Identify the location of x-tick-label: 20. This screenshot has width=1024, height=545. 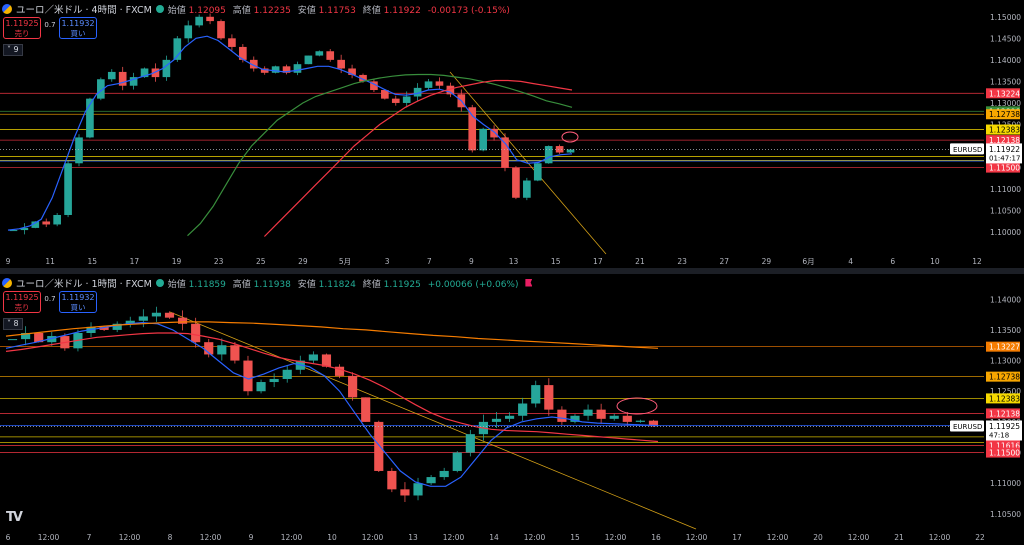
(818, 537).